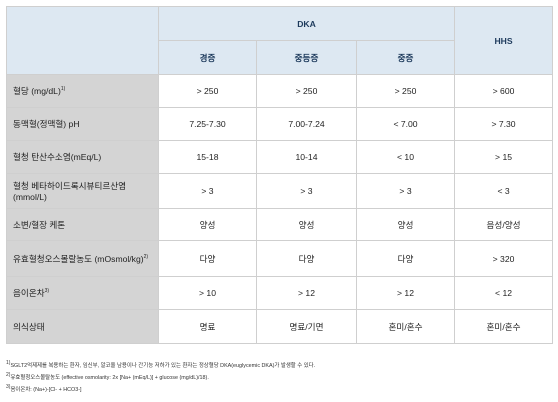  I want to click on table-cell: 10-14, so click(306, 157).